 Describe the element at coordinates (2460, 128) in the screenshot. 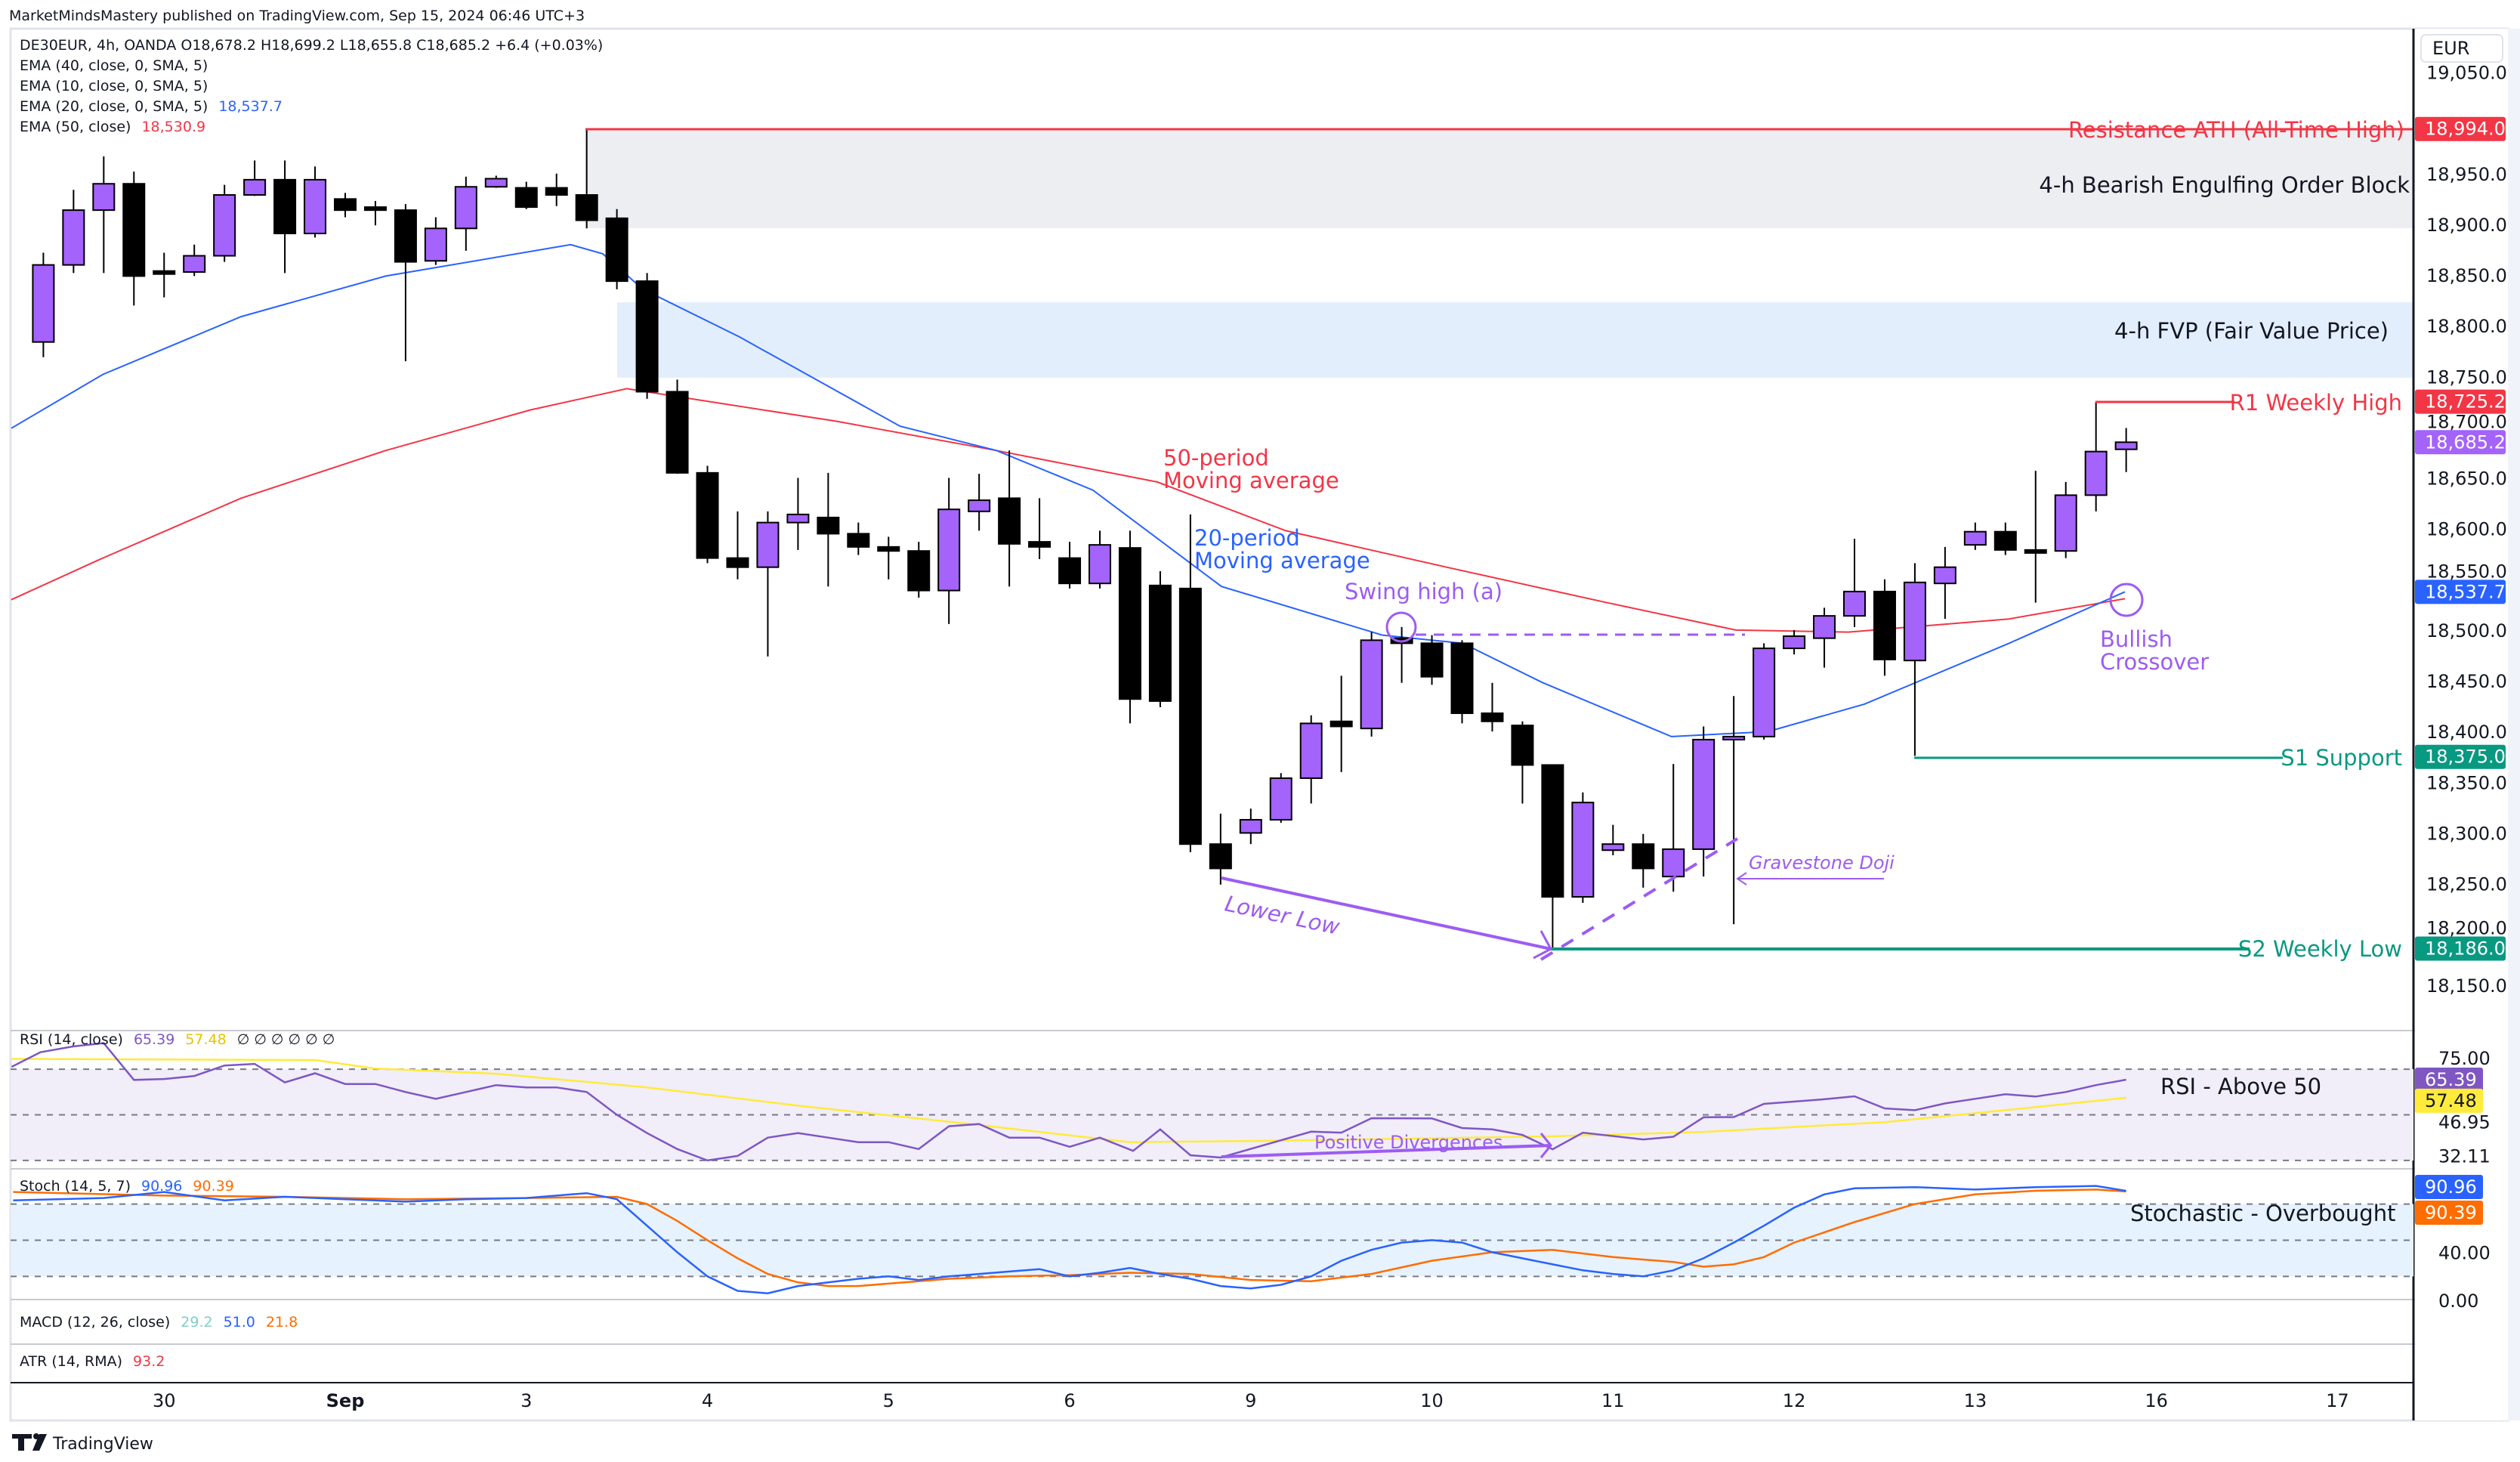

I see `price-tag: 18,994.0` at that location.